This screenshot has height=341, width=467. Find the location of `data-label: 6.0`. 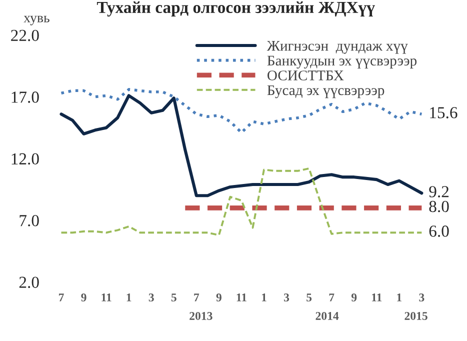

data-label: 6.0 is located at coordinates (439, 231).